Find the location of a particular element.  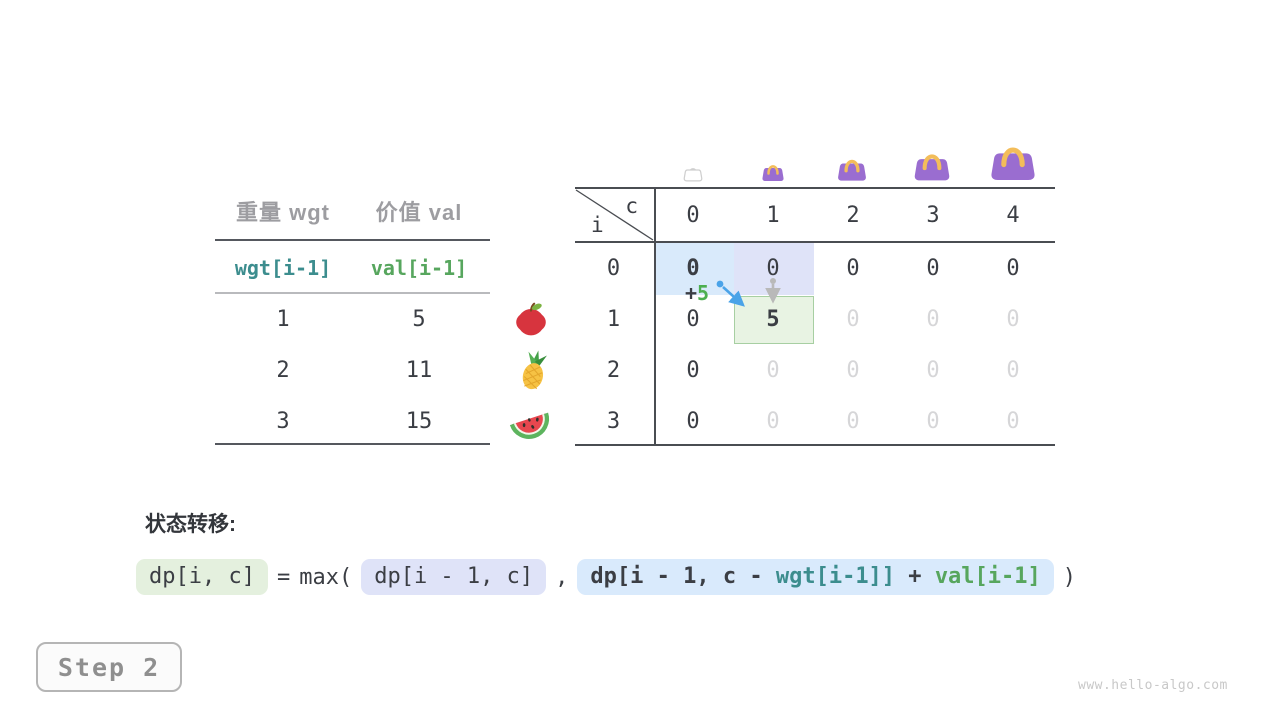

dp-rule-header is located at coordinates (815, 242).